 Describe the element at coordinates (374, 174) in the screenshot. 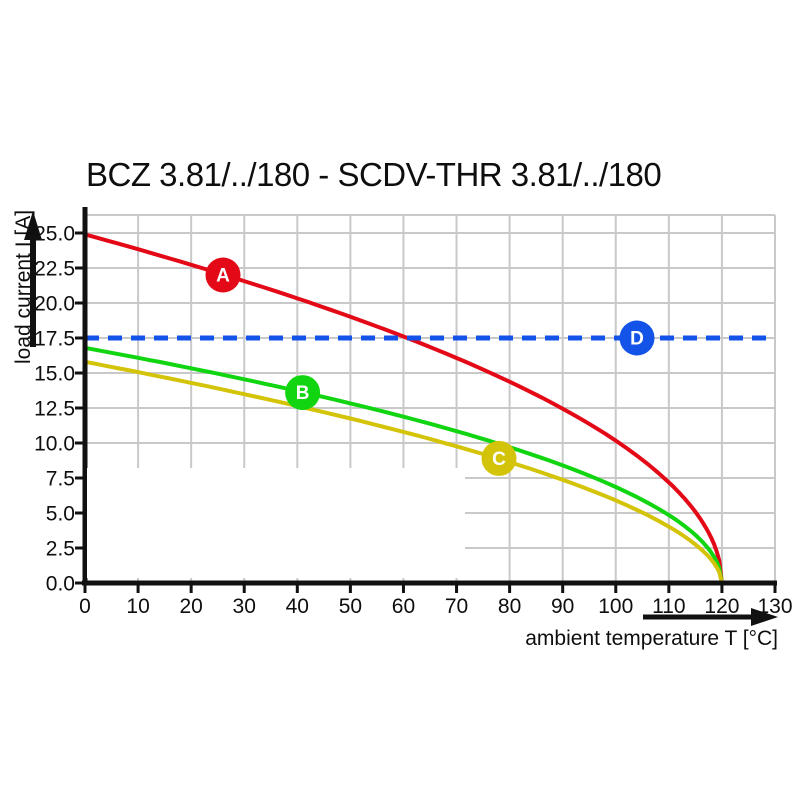

I see `page-title: BCZ 3.81/../180 - SCDV-THR 3.81/../180` at that location.